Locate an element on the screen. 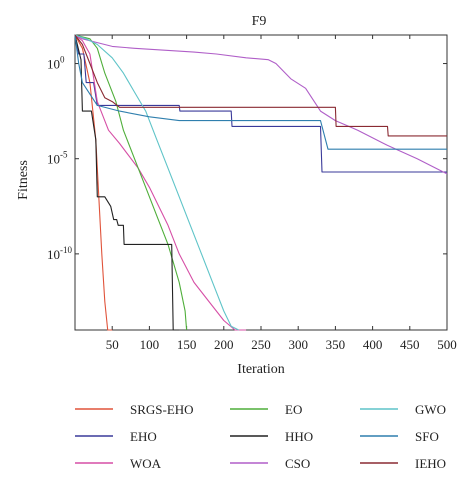 The width and height of the screenshot is (474, 484). series-line-eo is located at coordinates (131, 182).